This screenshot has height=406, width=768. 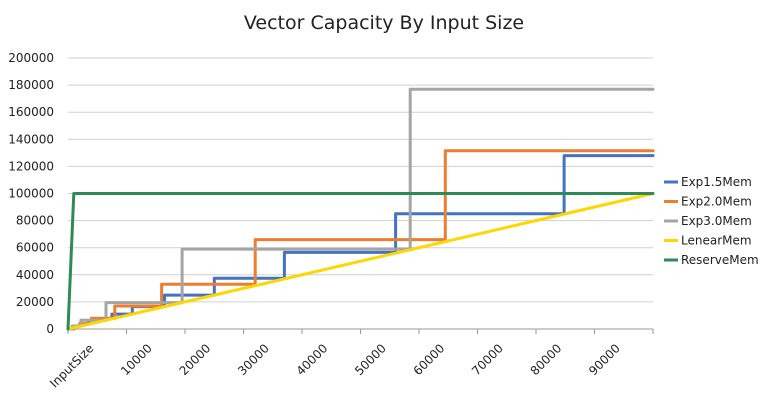 What do you see at coordinates (35, 275) in the screenshot?
I see `y-tick-label: 40000` at bounding box center [35, 275].